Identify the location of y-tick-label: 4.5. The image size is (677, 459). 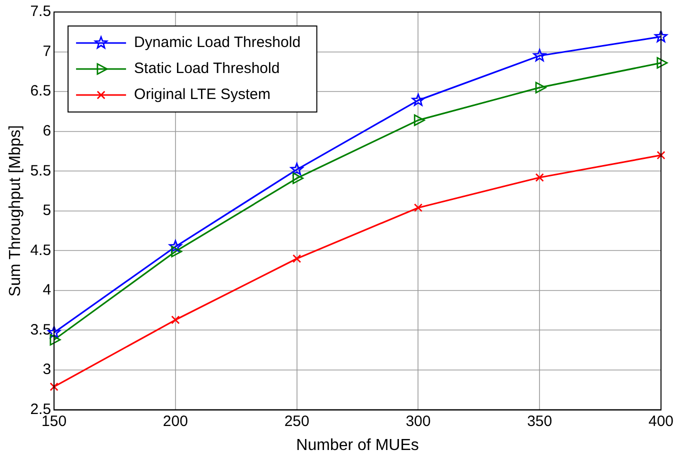
(41, 250).